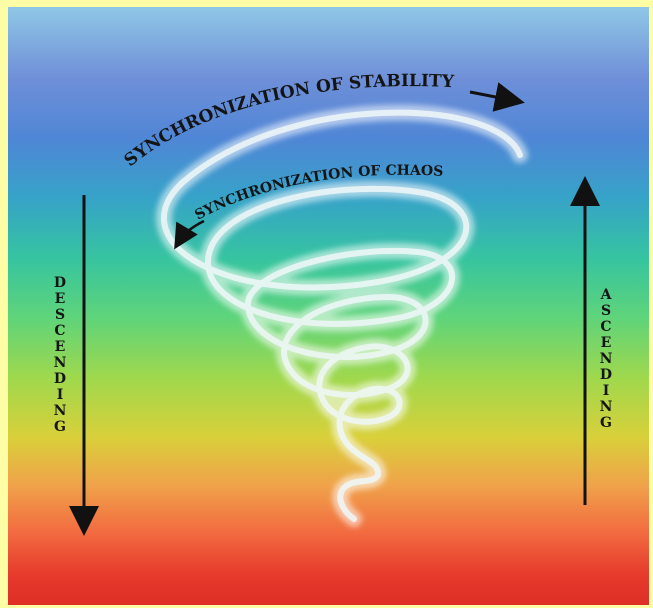 The image size is (653, 608). Describe the element at coordinates (606, 359) in the screenshot. I see `label-ascending: ASCENDING` at that location.